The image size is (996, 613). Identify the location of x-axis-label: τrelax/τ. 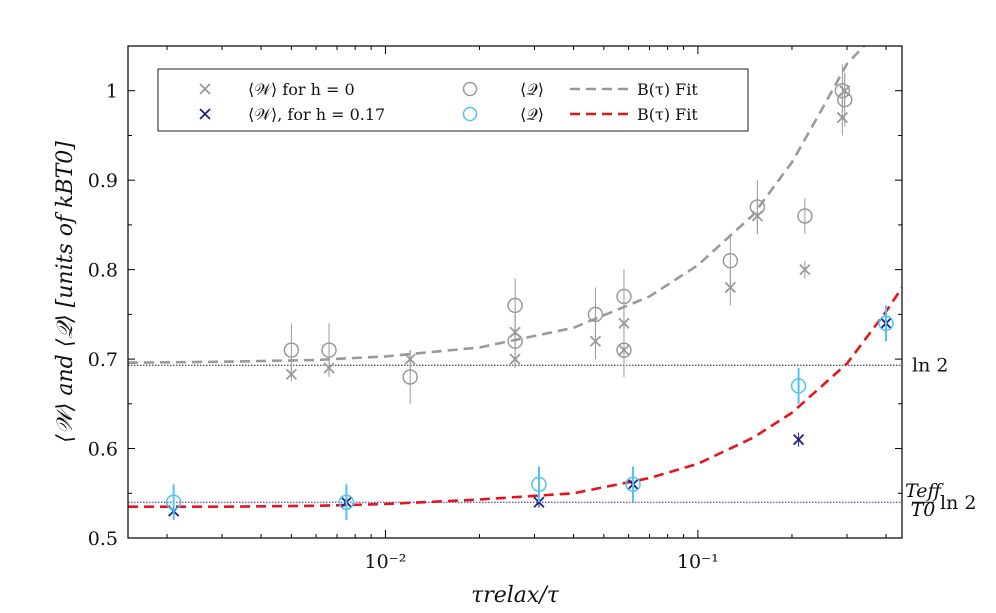
(515, 595).